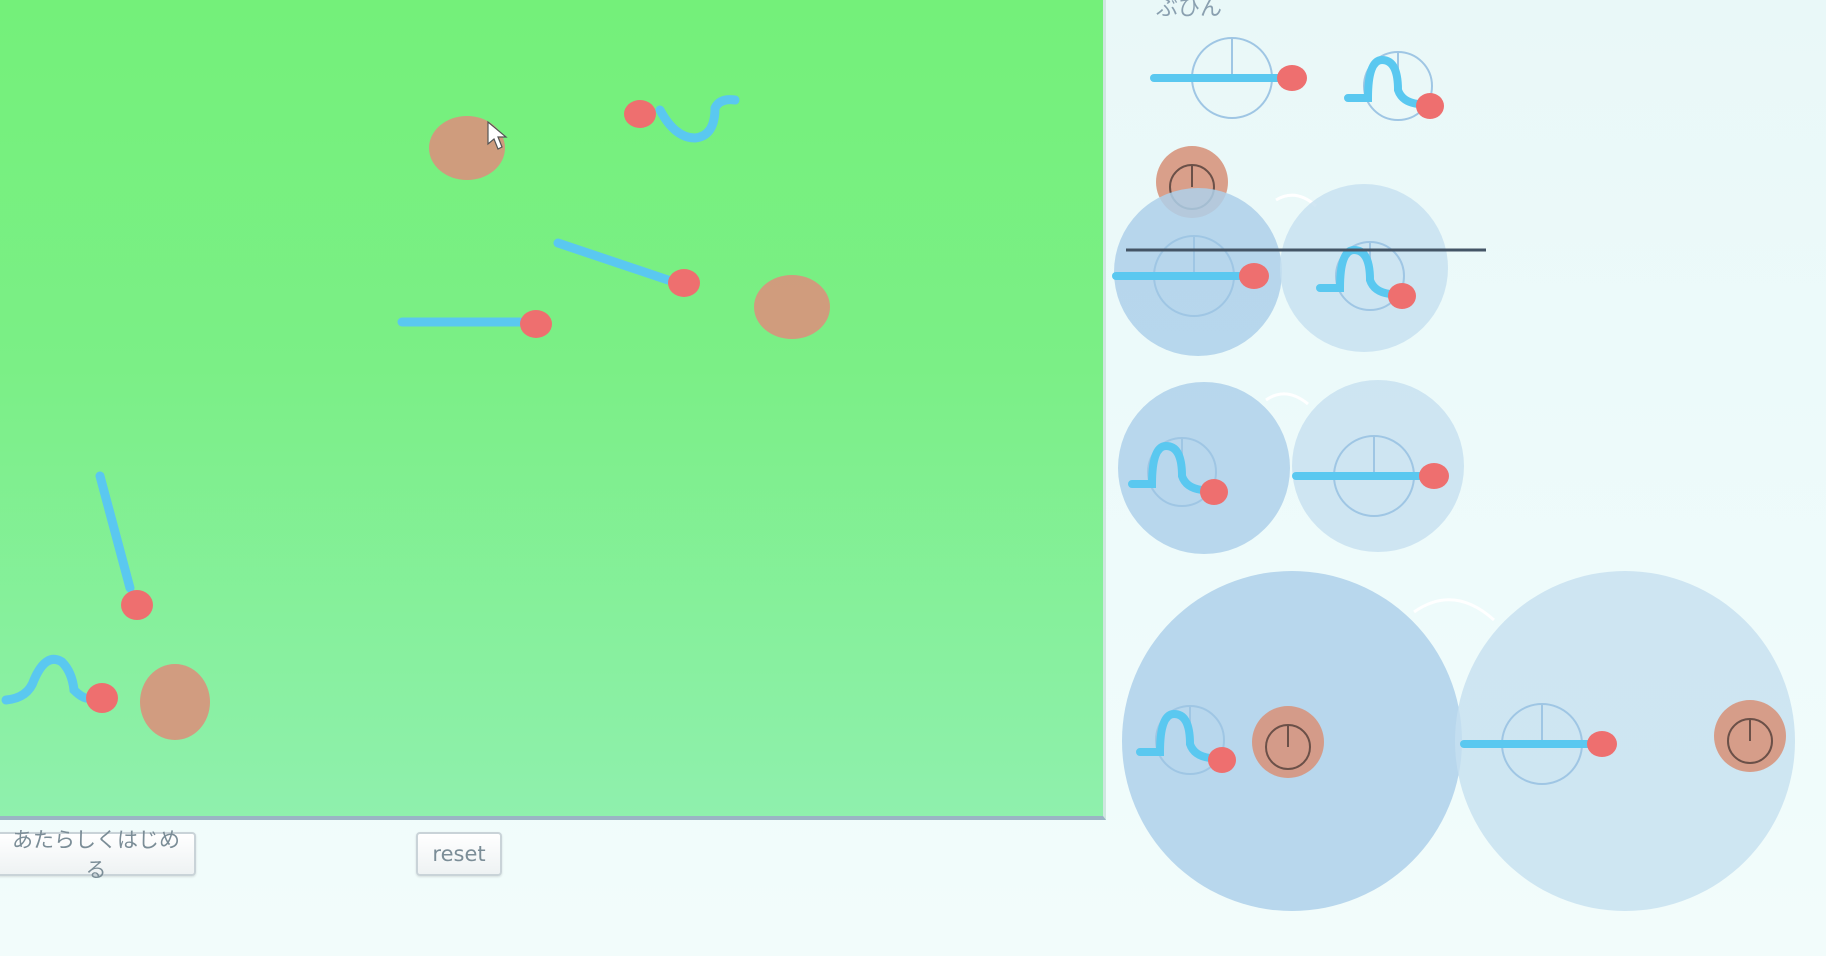 This screenshot has height=956, width=1826. Describe the element at coordinates (1396, 86) in the screenshot. I see `legend-part-bent` at that location.